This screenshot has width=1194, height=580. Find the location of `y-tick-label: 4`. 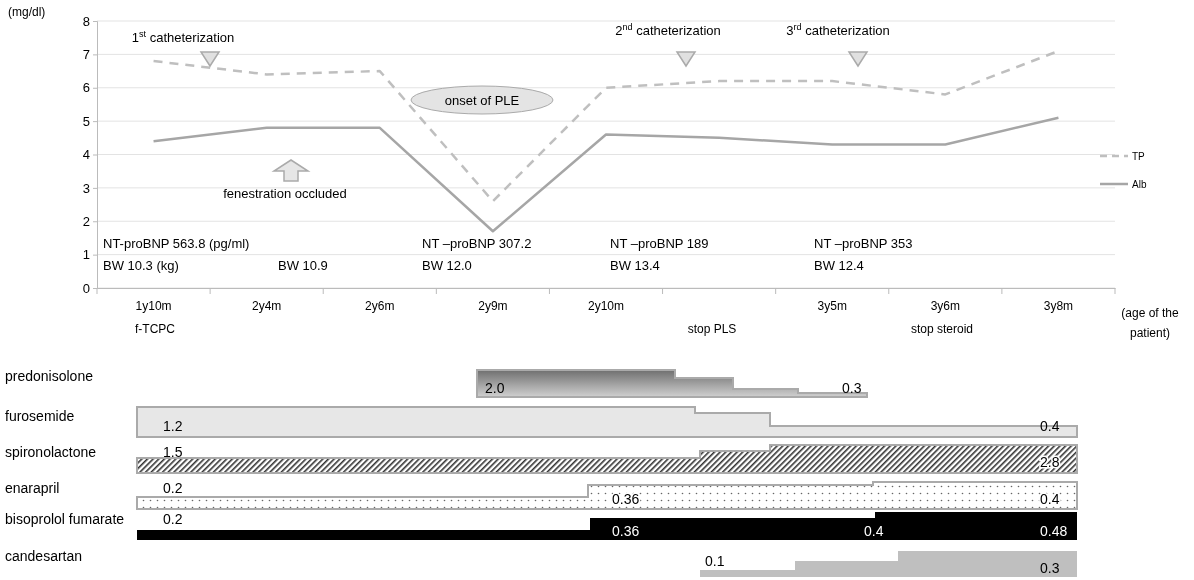

y-tick-label: 4 is located at coordinates (86, 155).